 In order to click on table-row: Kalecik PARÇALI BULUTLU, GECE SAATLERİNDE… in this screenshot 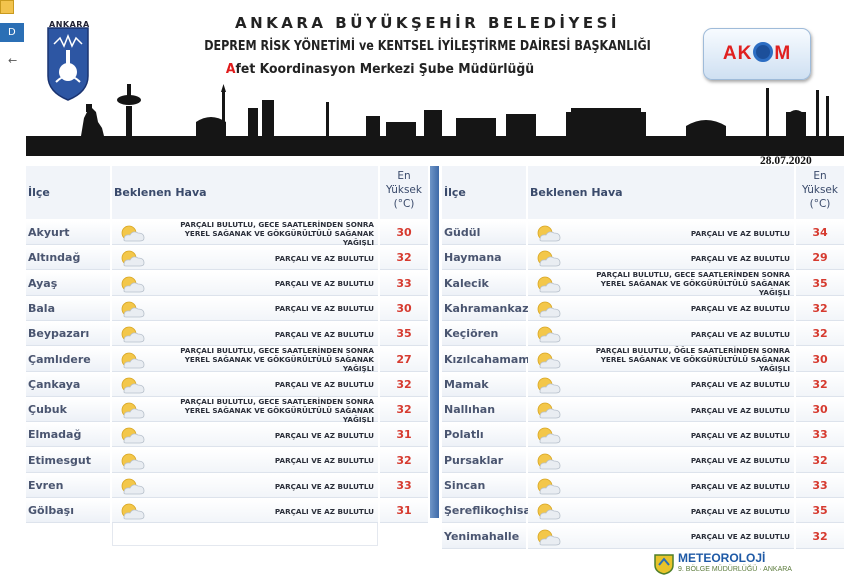, I will do `click(643, 284)`.